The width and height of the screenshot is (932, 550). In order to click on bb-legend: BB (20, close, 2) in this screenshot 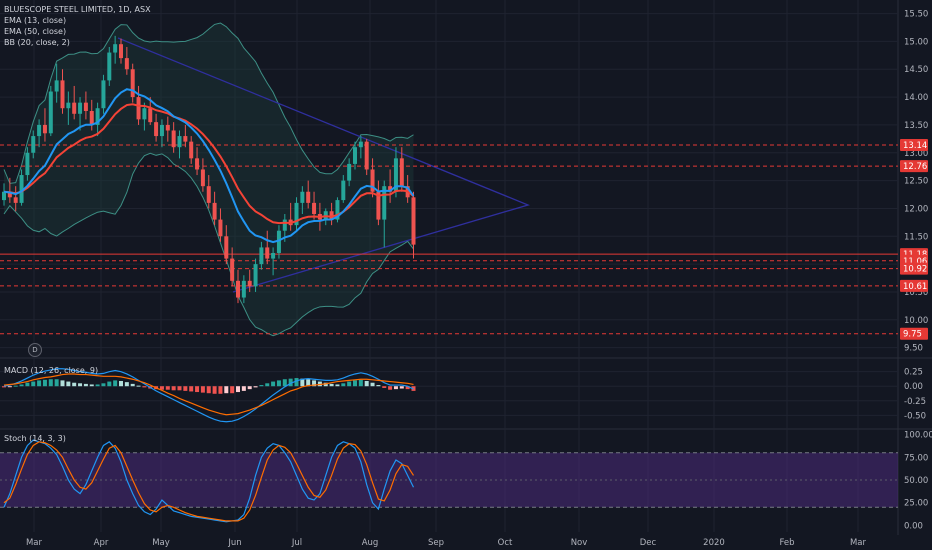, I will do `click(37, 42)`.